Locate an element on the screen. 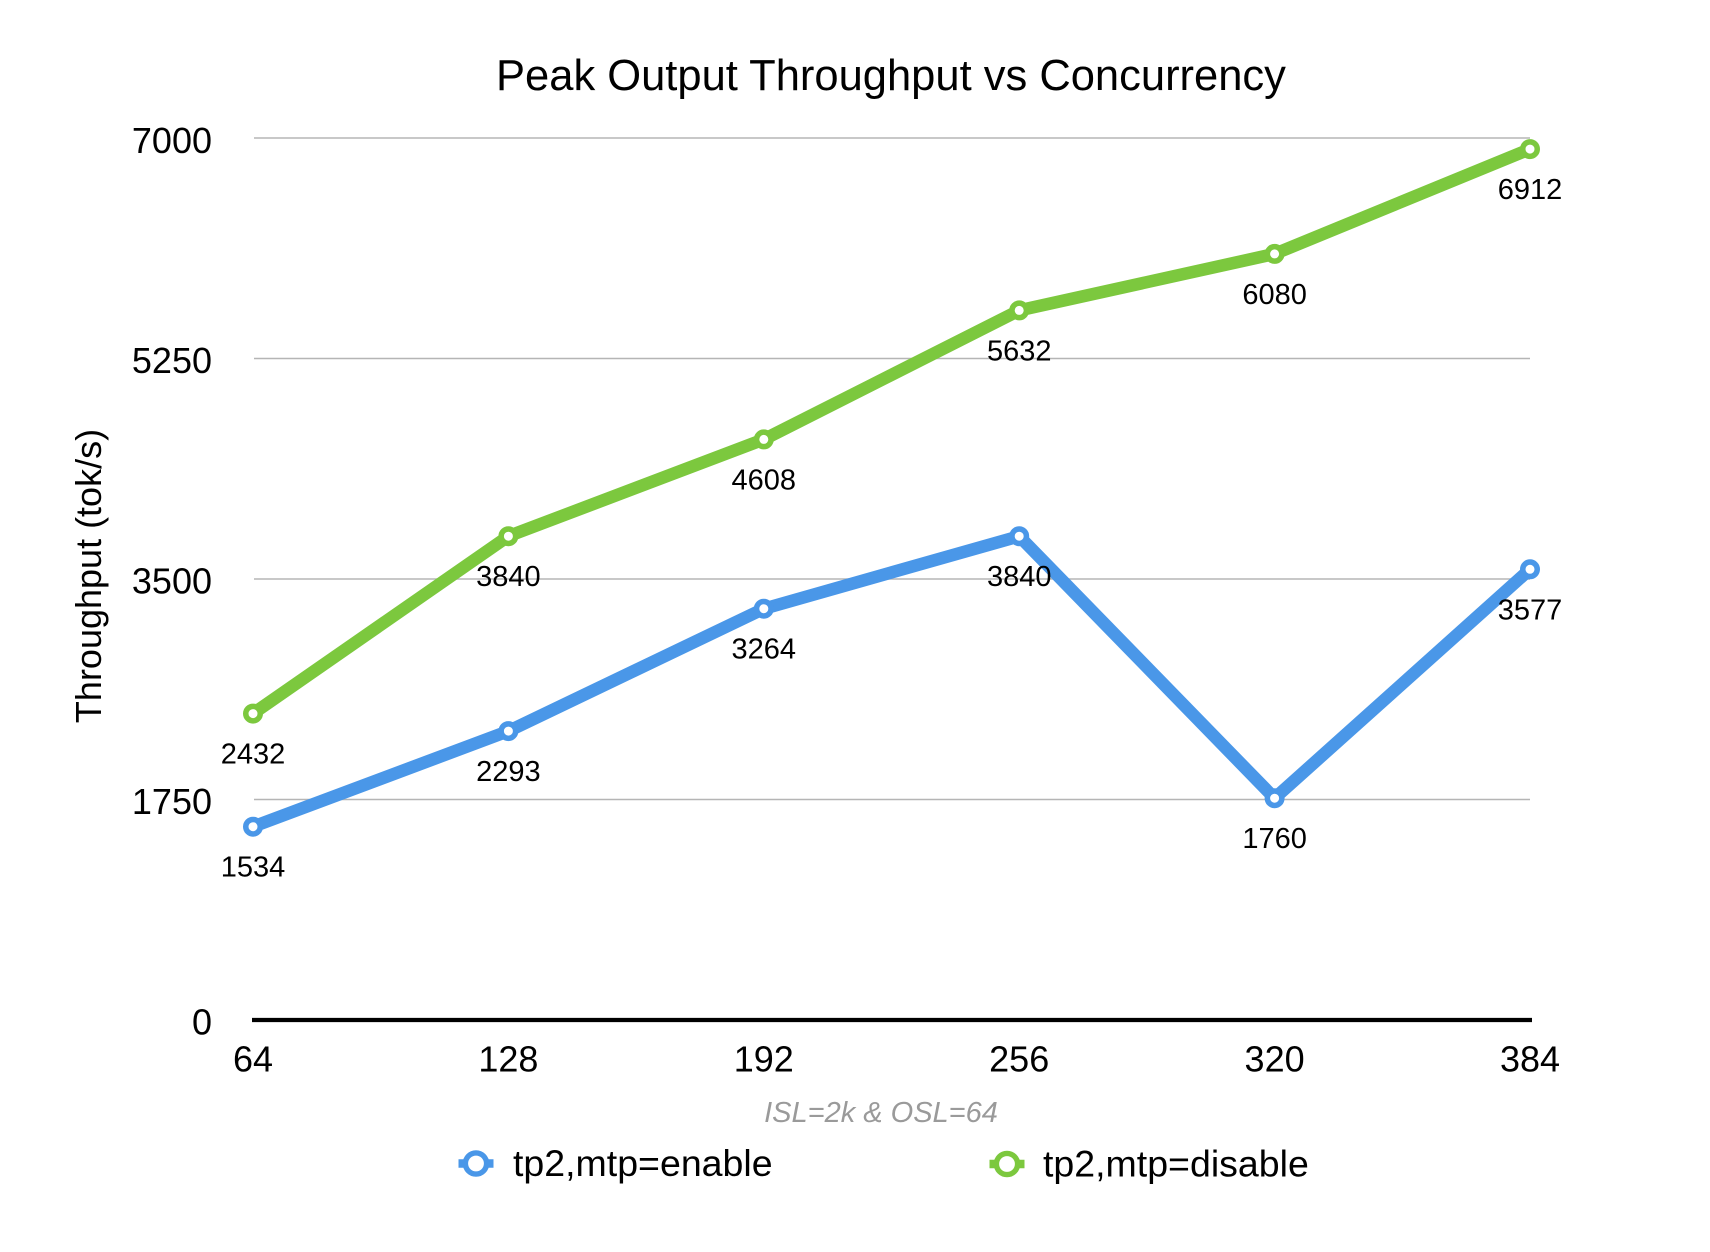 The image size is (1710, 1252). svg-text: 384 is located at coordinates (1530, 1059).